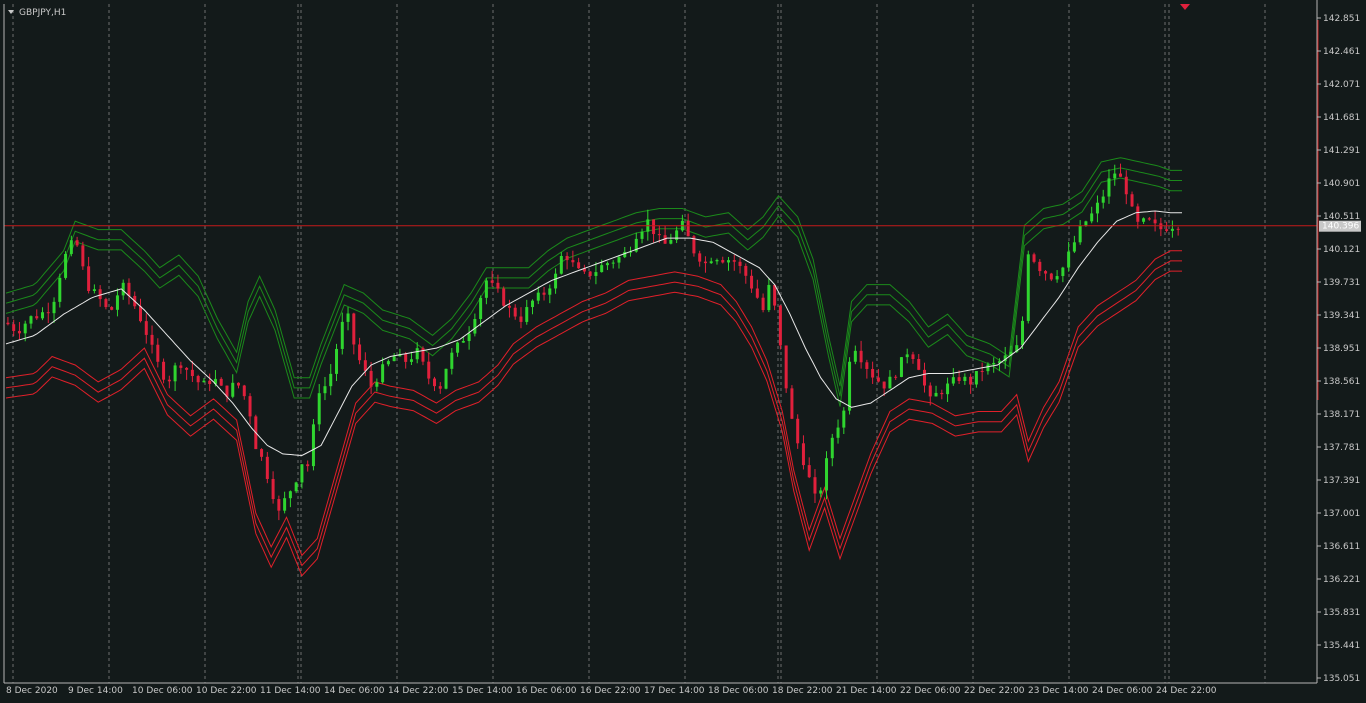 This screenshot has width=1366, height=703. I want to click on time-tick-label: 10 Dec 22:00, so click(226, 691).